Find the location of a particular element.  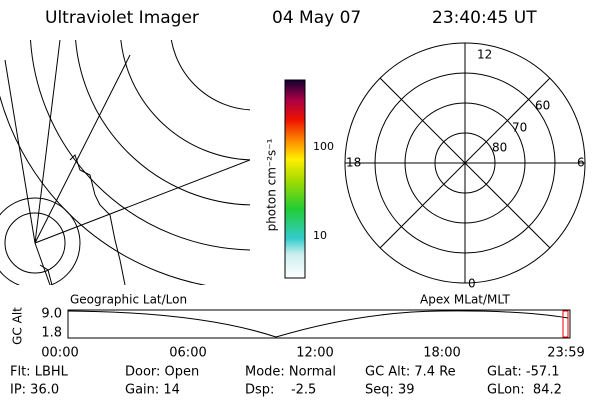

lat-label: 60 is located at coordinates (542, 106).